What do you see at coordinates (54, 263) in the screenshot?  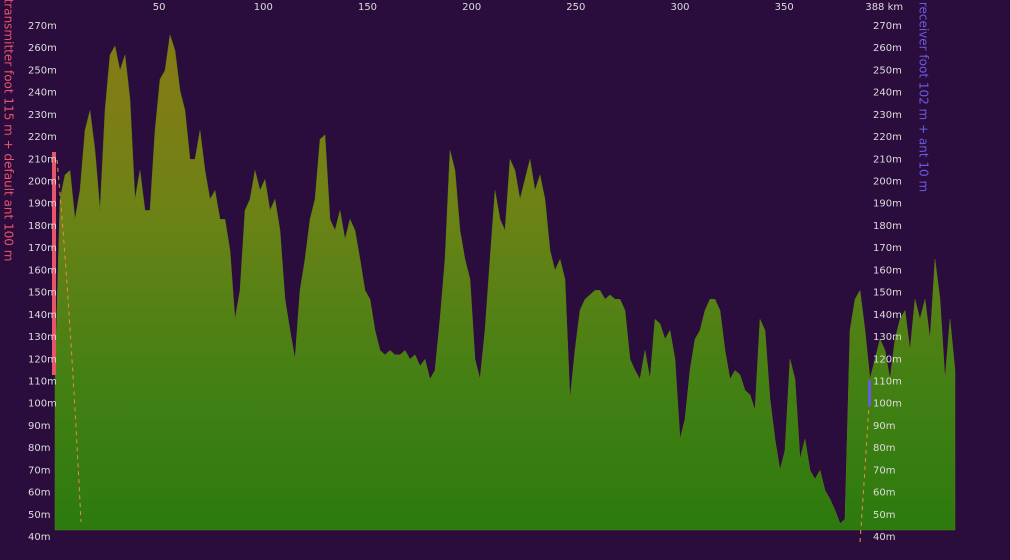 I see `transmitter-mast` at bounding box center [54, 263].